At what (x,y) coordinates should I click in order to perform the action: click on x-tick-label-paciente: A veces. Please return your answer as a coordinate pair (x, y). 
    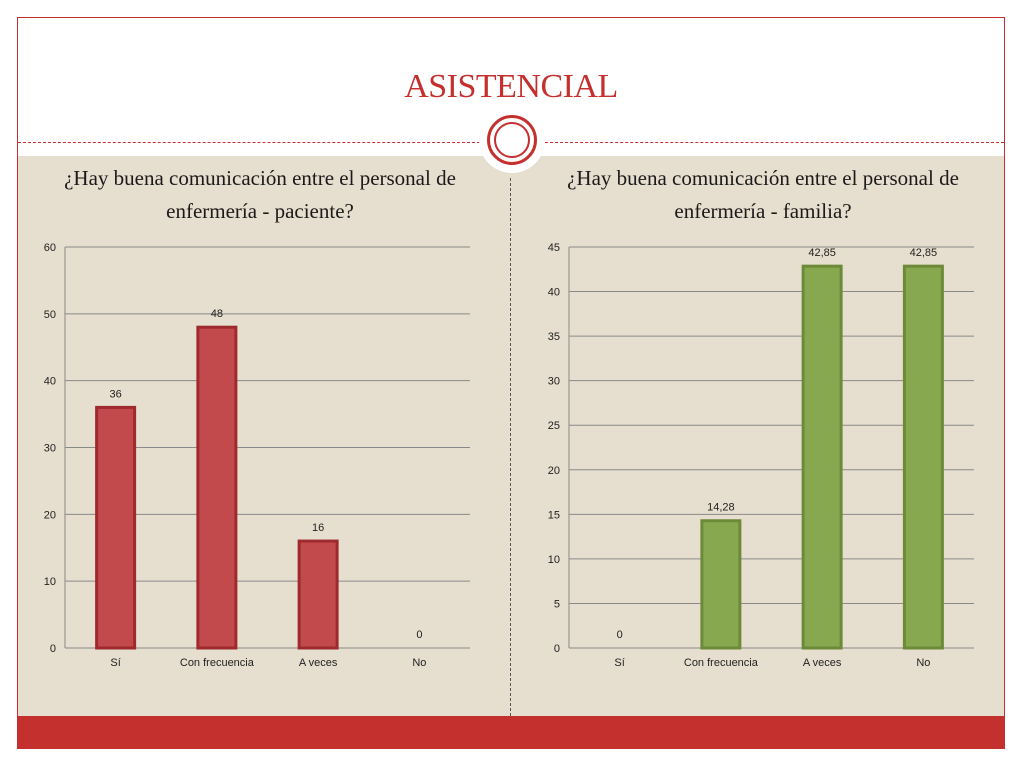
    Looking at the image, I should click on (318, 663).